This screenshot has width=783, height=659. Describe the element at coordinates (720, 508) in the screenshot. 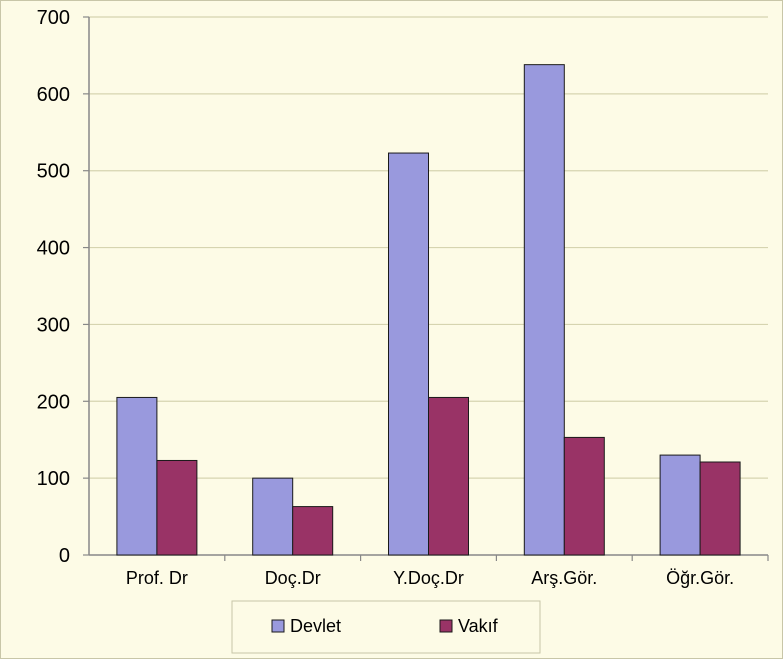

I see `bar-vakıf-4` at that location.